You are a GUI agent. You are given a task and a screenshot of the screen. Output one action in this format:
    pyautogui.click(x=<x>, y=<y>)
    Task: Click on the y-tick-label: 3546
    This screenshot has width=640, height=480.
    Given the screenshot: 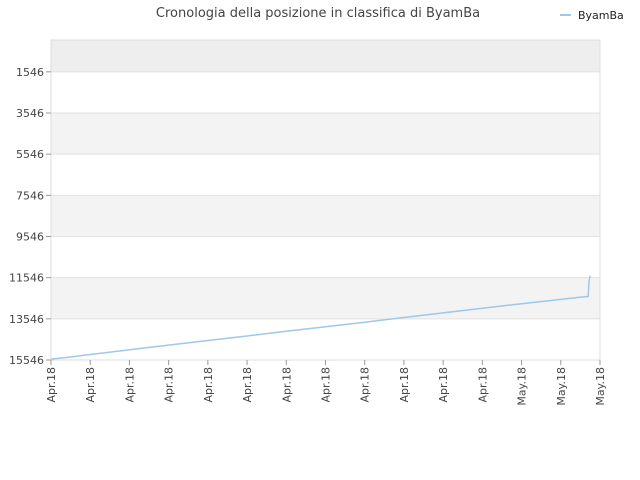 What is the action you would take?
    pyautogui.click(x=30, y=113)
    